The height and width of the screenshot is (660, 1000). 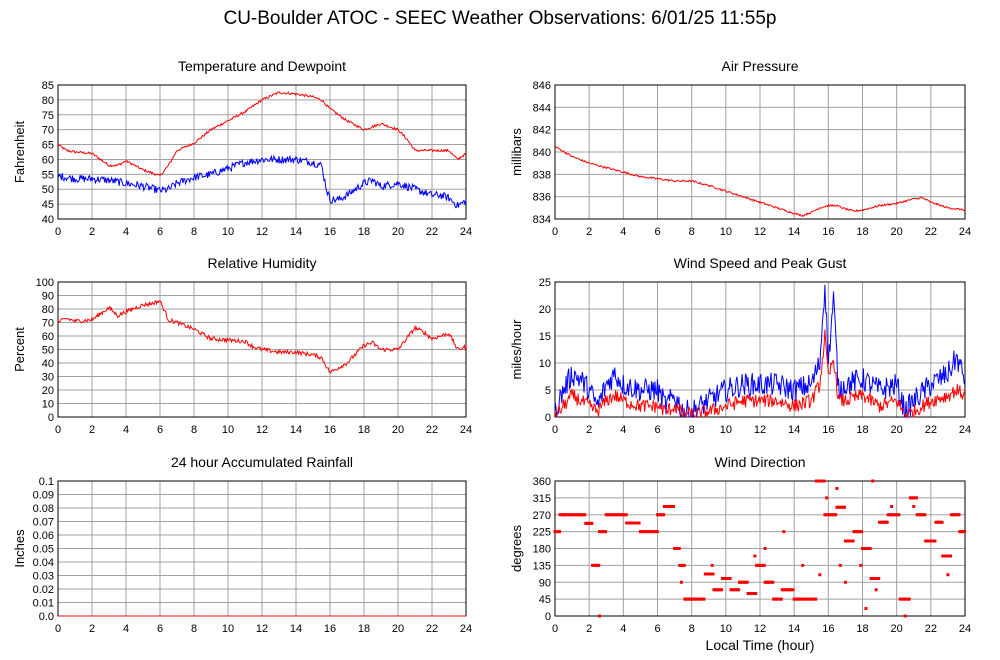 What do you see at coordinates (542, 499) in the screenshot?
I see `y-tick-label: 315` at bounding box center [542, 499].